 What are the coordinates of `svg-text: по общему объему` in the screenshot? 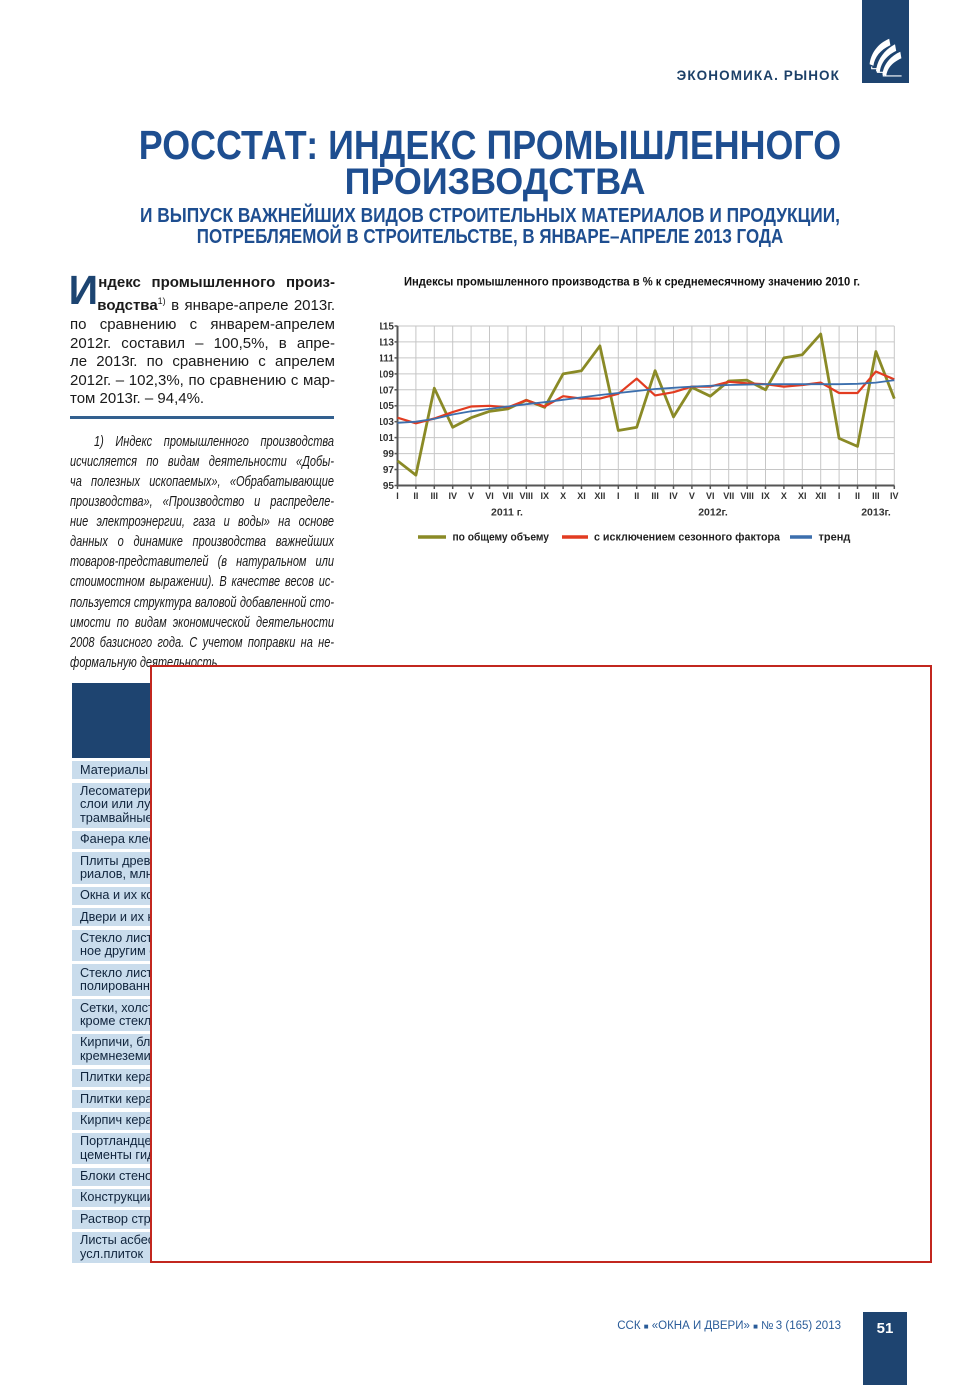 It's located at (501, 538).